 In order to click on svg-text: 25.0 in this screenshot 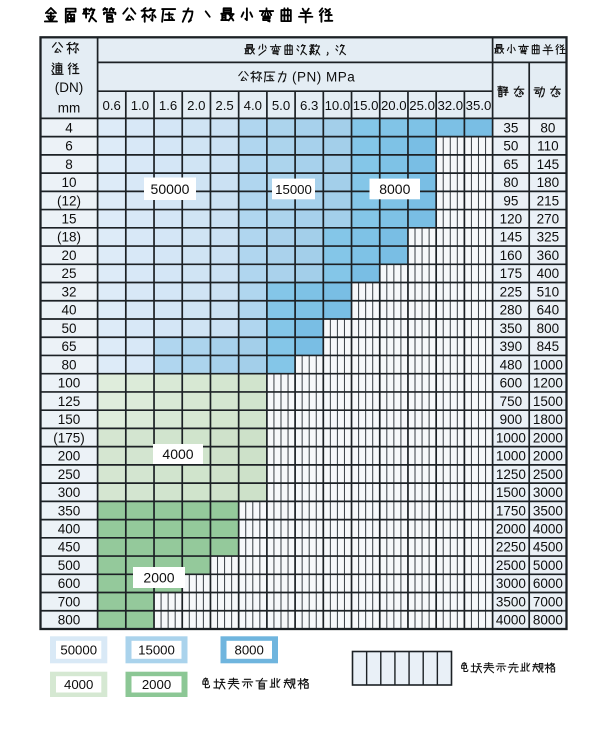, I will do `click(422, 105)`.